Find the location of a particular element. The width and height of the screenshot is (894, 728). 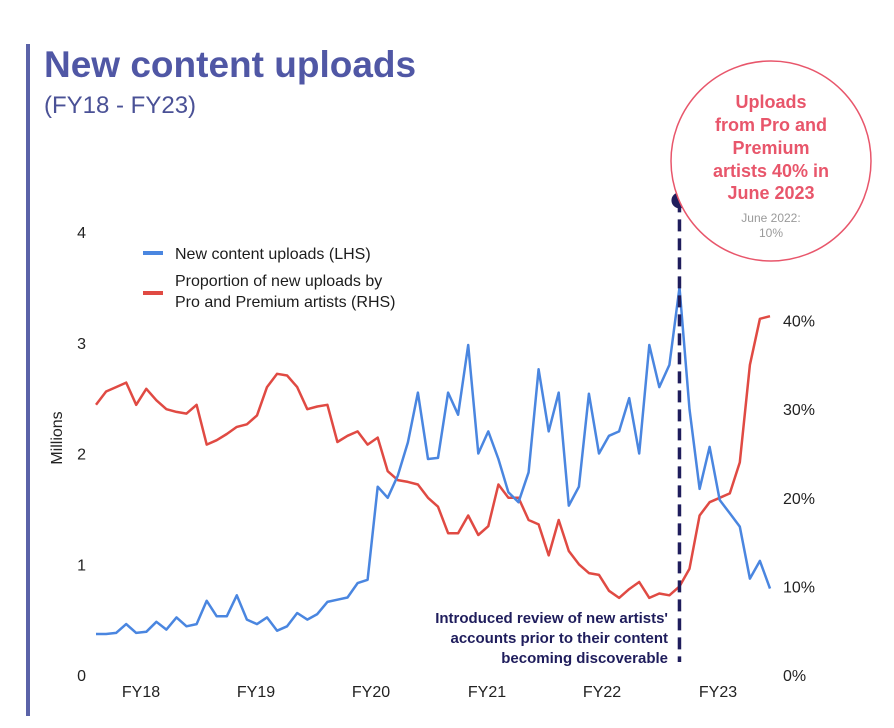

callout-line-1: Uploads is located at coordinates (770, 102).